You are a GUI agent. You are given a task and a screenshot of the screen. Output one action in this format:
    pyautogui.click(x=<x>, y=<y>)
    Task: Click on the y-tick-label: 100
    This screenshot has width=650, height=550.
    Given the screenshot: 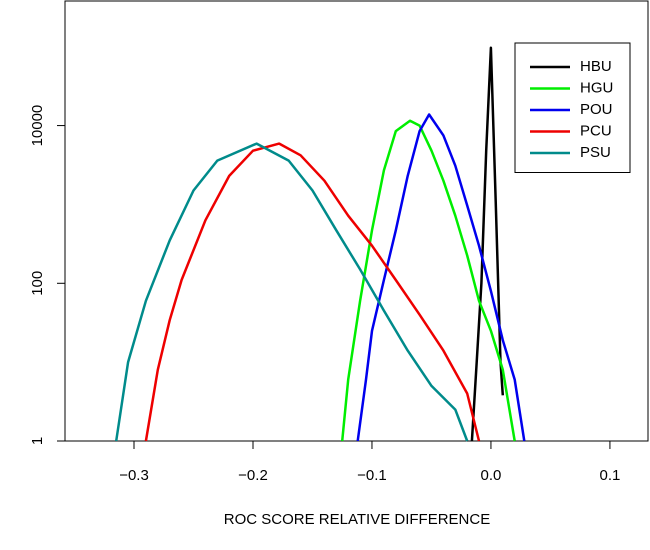 What is the action you would take?
    pyautogui.click(x=37, y=283)
    